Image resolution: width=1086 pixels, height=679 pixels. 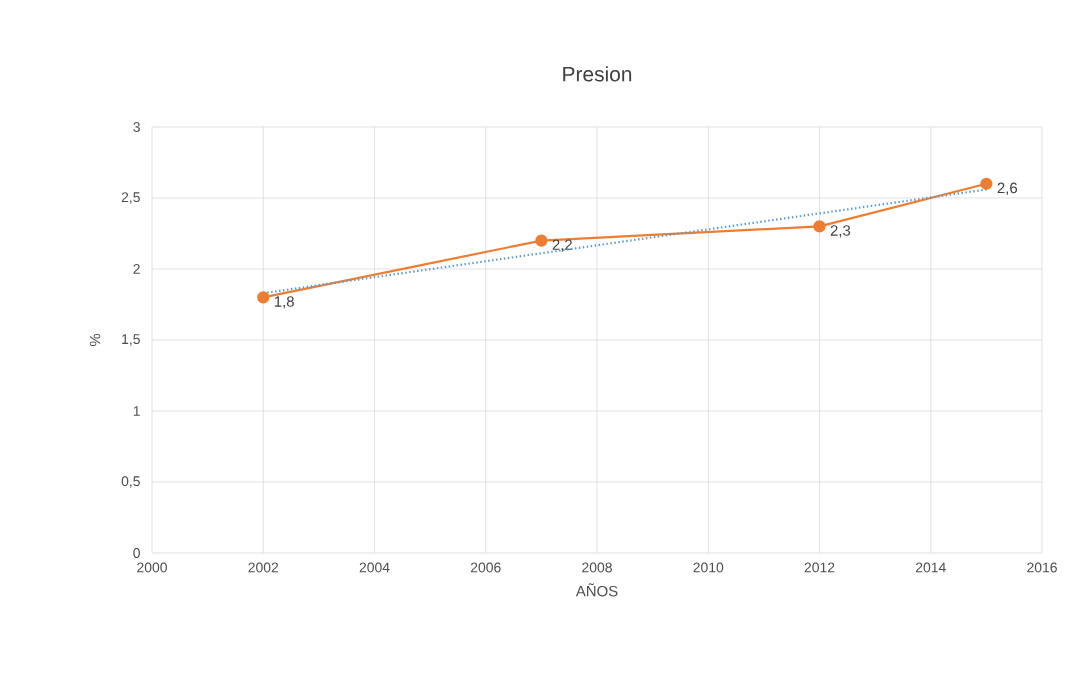 What do you see at coordinates (819, 567) in the screenshot?
I see `x-tick-label: 2012` at bounding box center [819, 567].